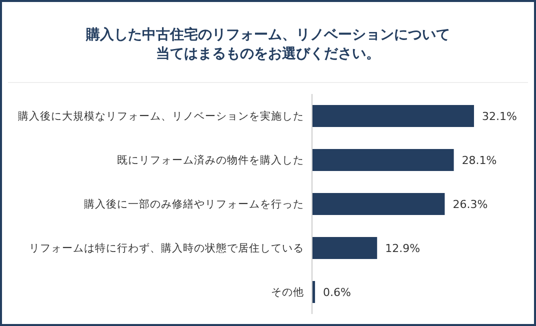  I want to click on y-tick-label: 購入後に大規模なリフォーム、リノベーションを実施した, so click(161, 116).